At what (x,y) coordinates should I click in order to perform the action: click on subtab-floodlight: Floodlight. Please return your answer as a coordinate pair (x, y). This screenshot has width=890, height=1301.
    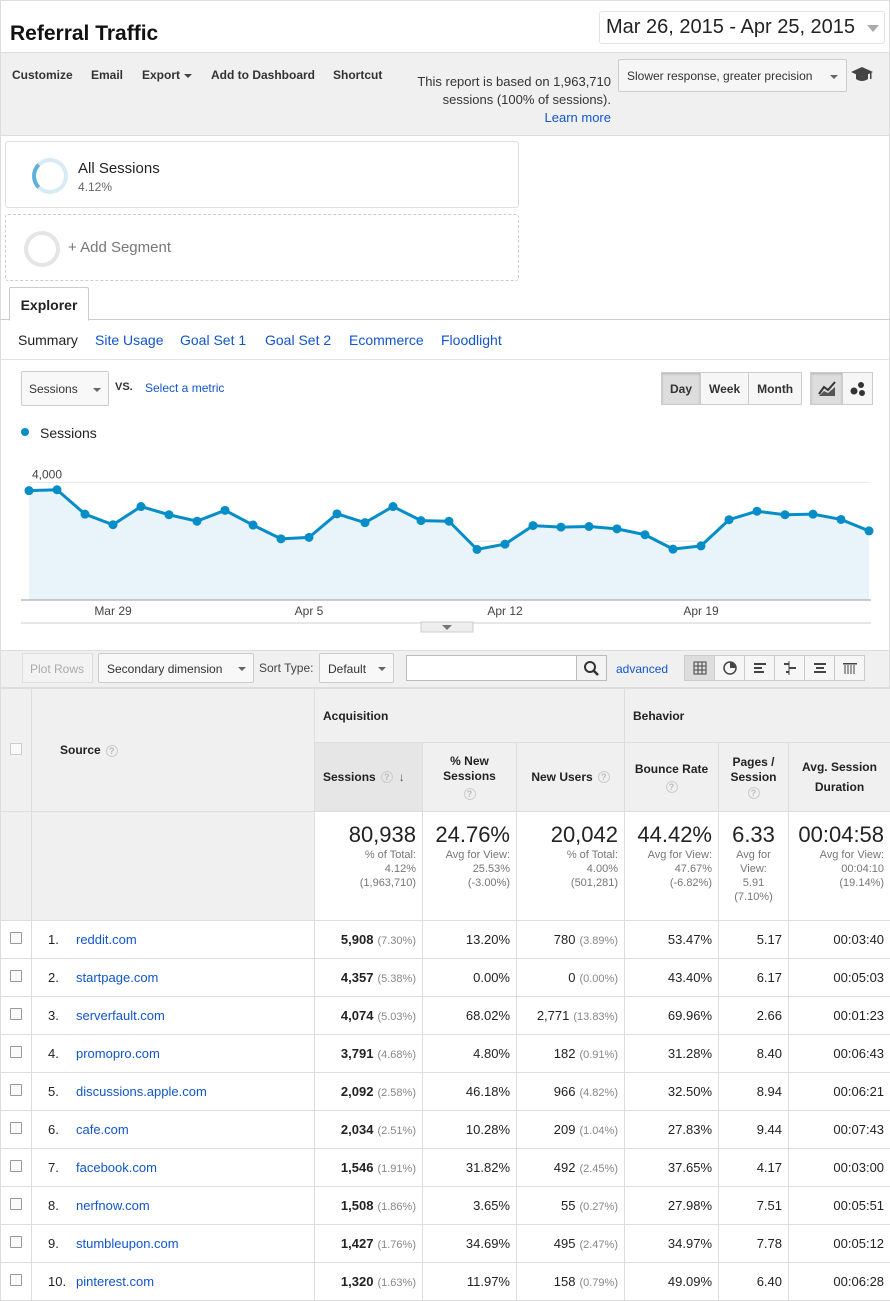
    Looking at the image, I should click on (471, 340).